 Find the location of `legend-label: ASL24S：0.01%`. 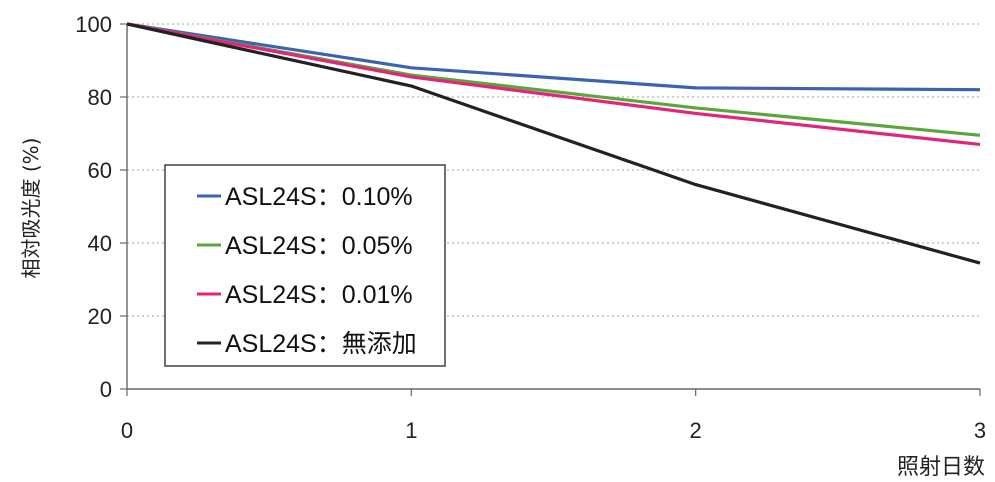

legend-label: ASL24S：0.01% is located at coordinates (319, 295).